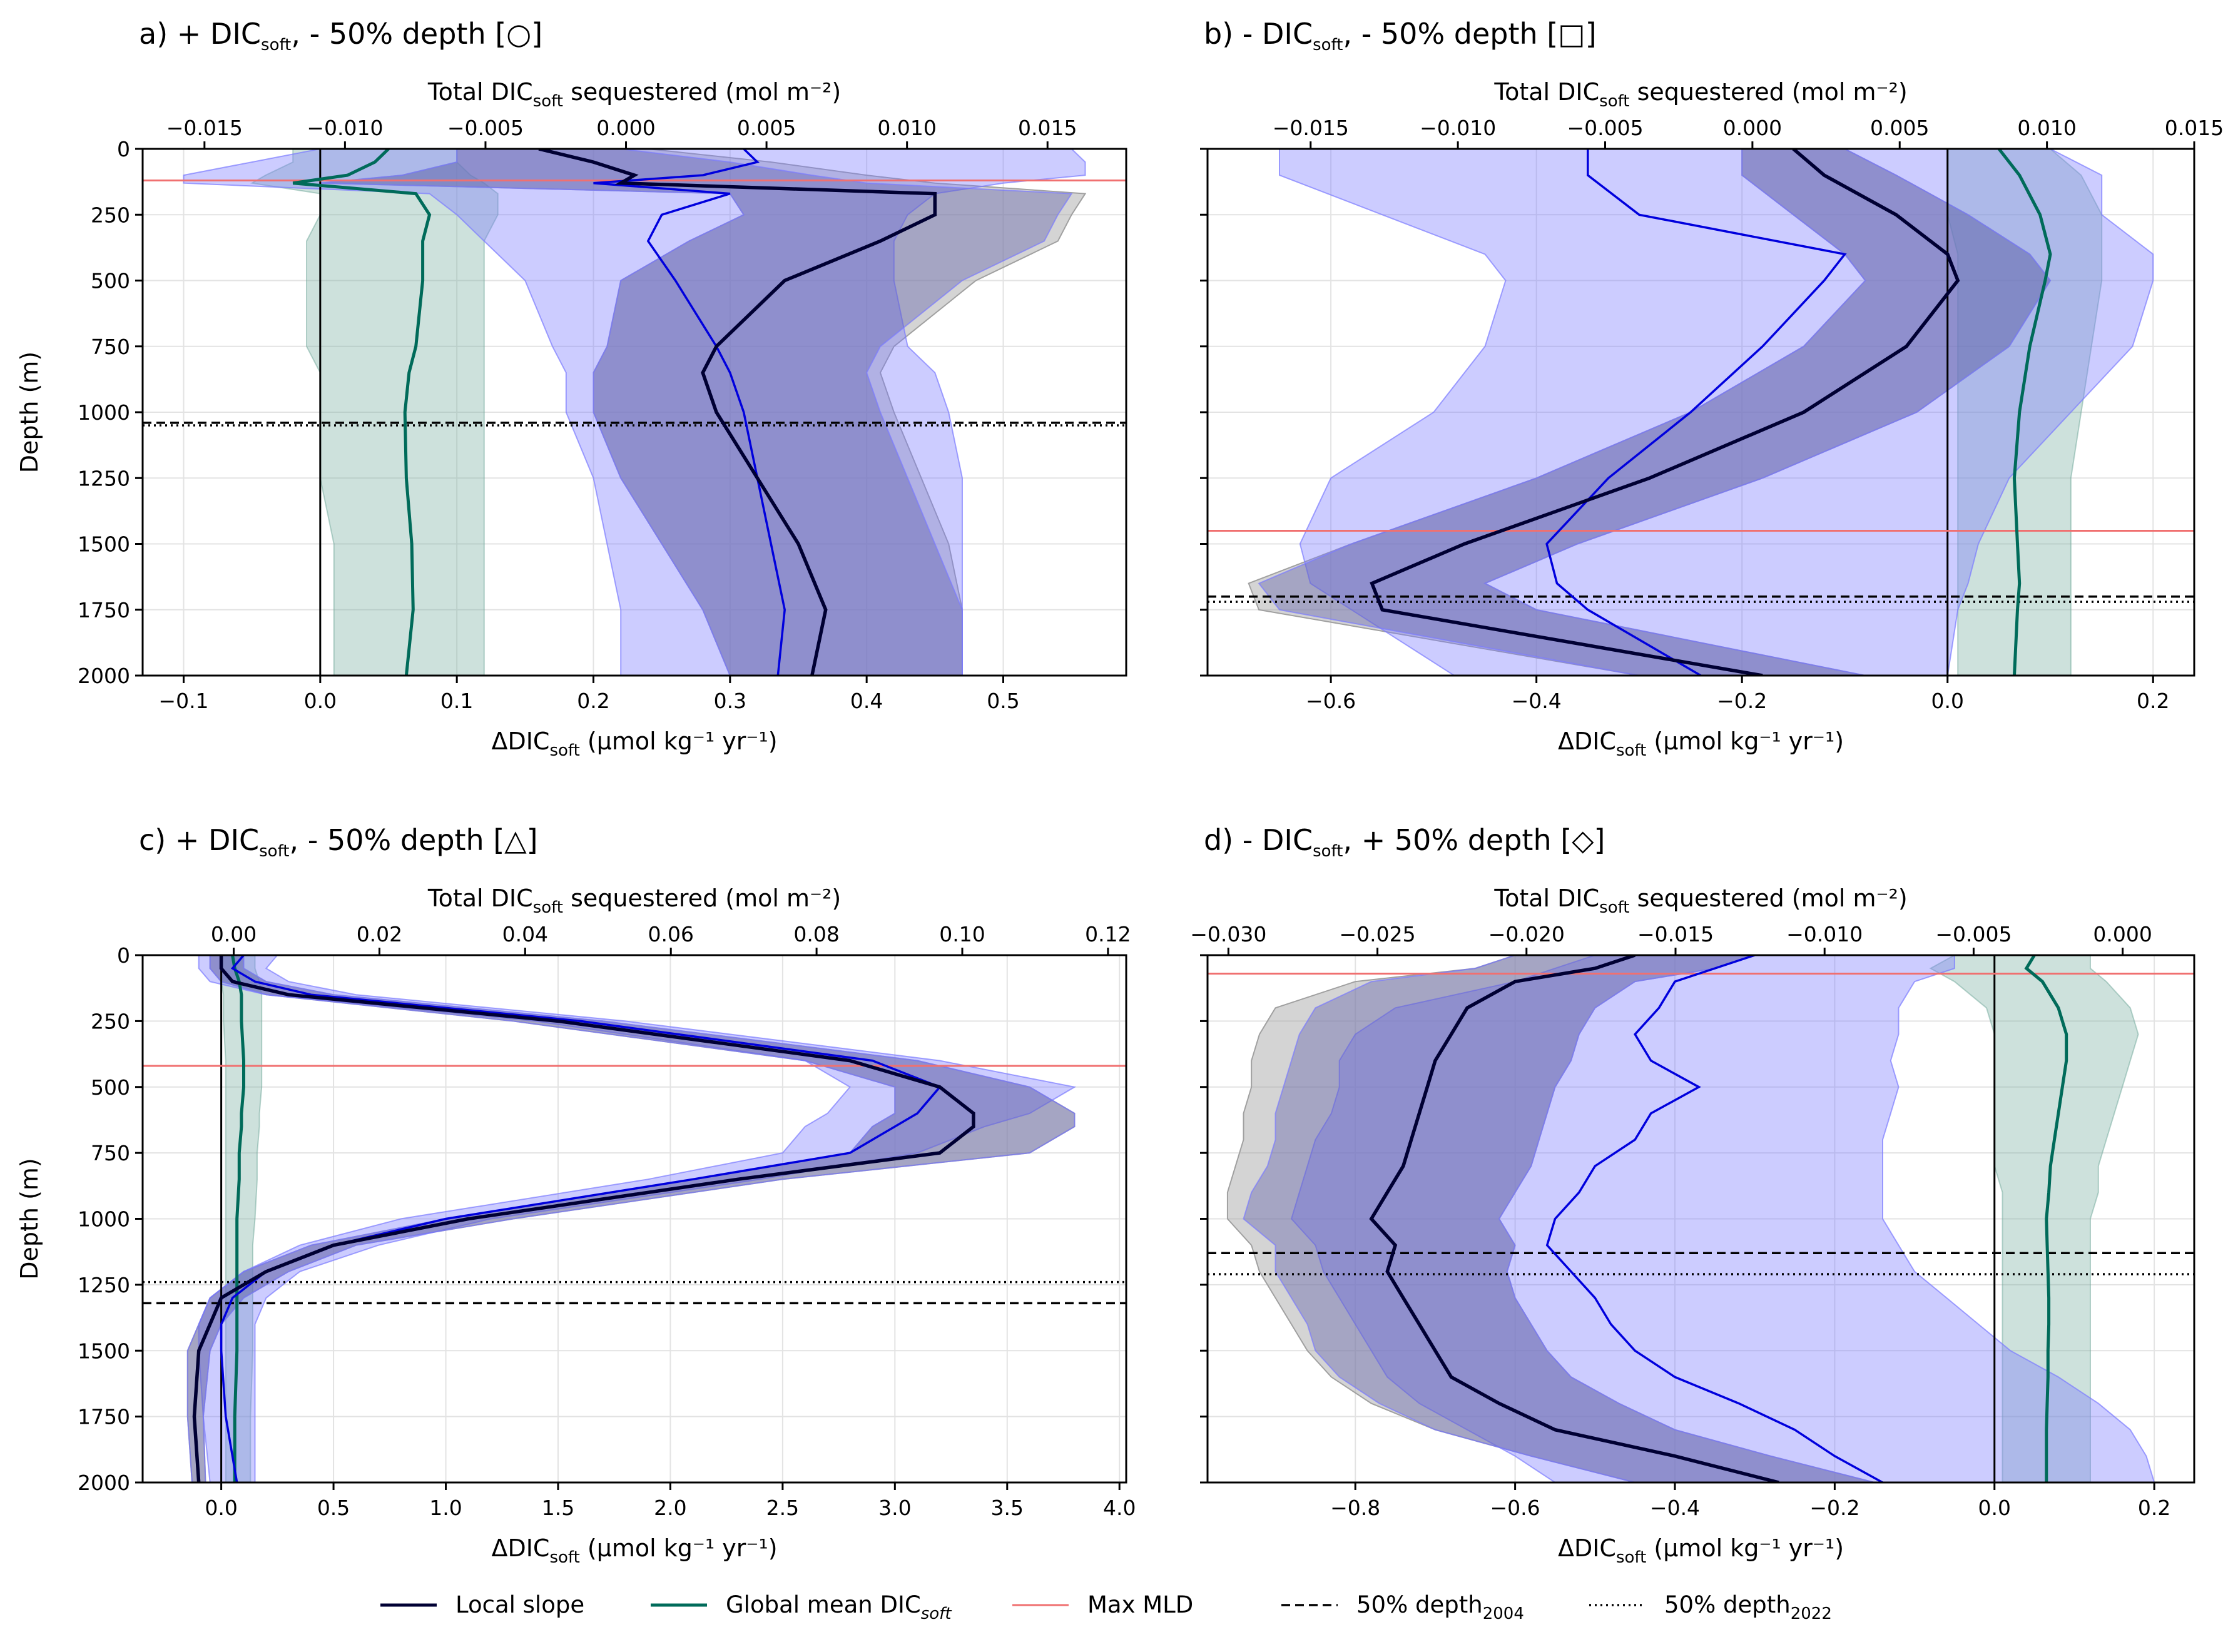 Image resolution: width=2233 pixels, height=1652 pixels. I want to click on plot-area-a, so click(634, 413).